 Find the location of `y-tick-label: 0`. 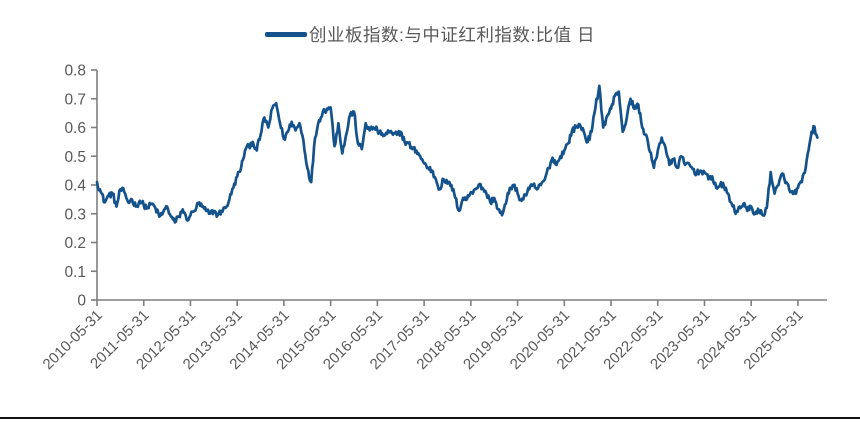

y-tick-label: 0 is located at coordinates (81, 301).